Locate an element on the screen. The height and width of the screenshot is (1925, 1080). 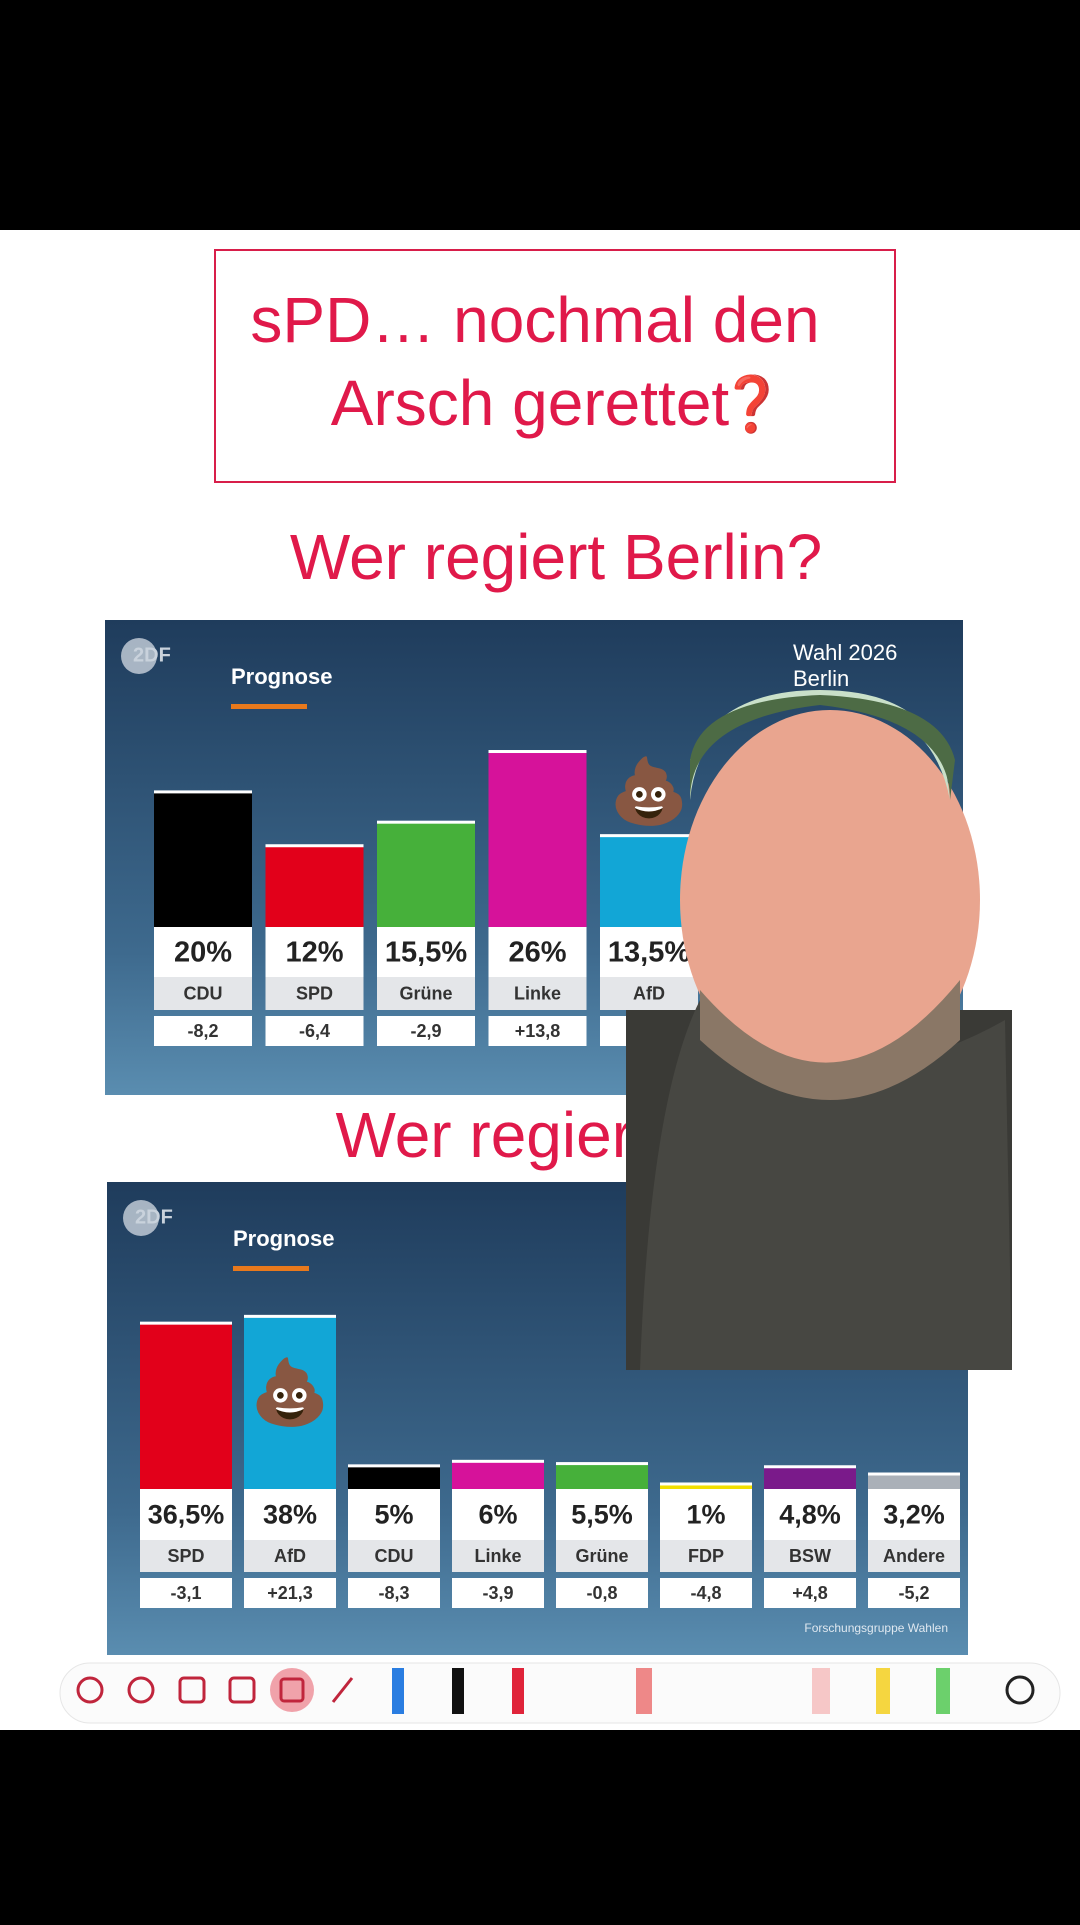
category-label: Andere is located at coordinates (914, 1556).